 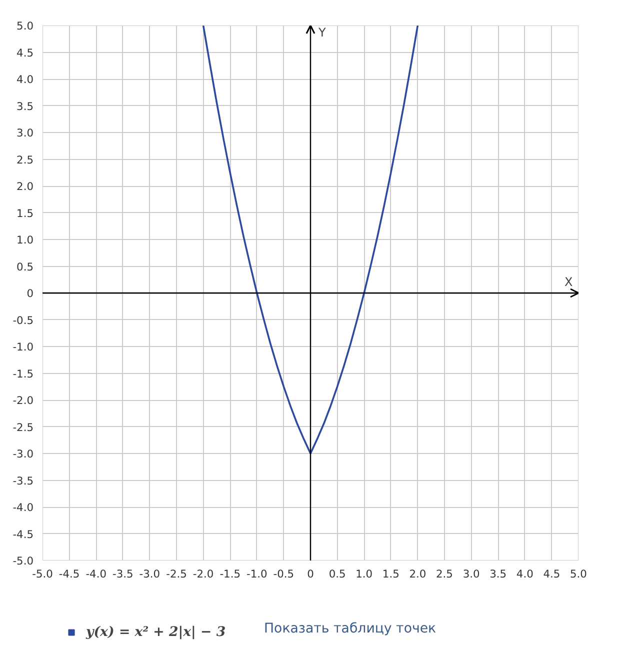 What do you see at coordinates (123, 574) in the screenshot?
I see `x-tick-label: -3.5` at bounding box center [123, 574].